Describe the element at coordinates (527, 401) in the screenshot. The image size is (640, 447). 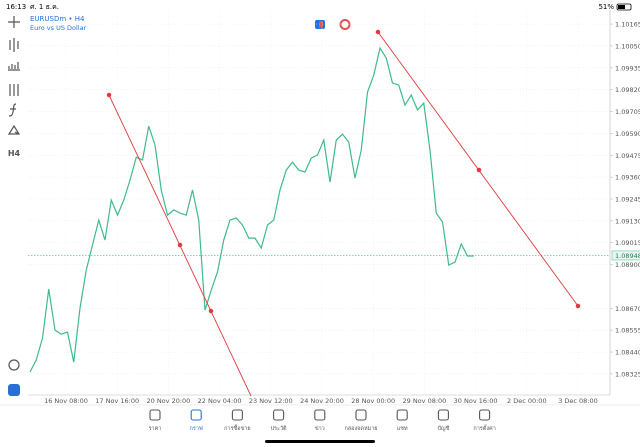
I see `x-tick-label: 2 Dec 00:00` at that location.